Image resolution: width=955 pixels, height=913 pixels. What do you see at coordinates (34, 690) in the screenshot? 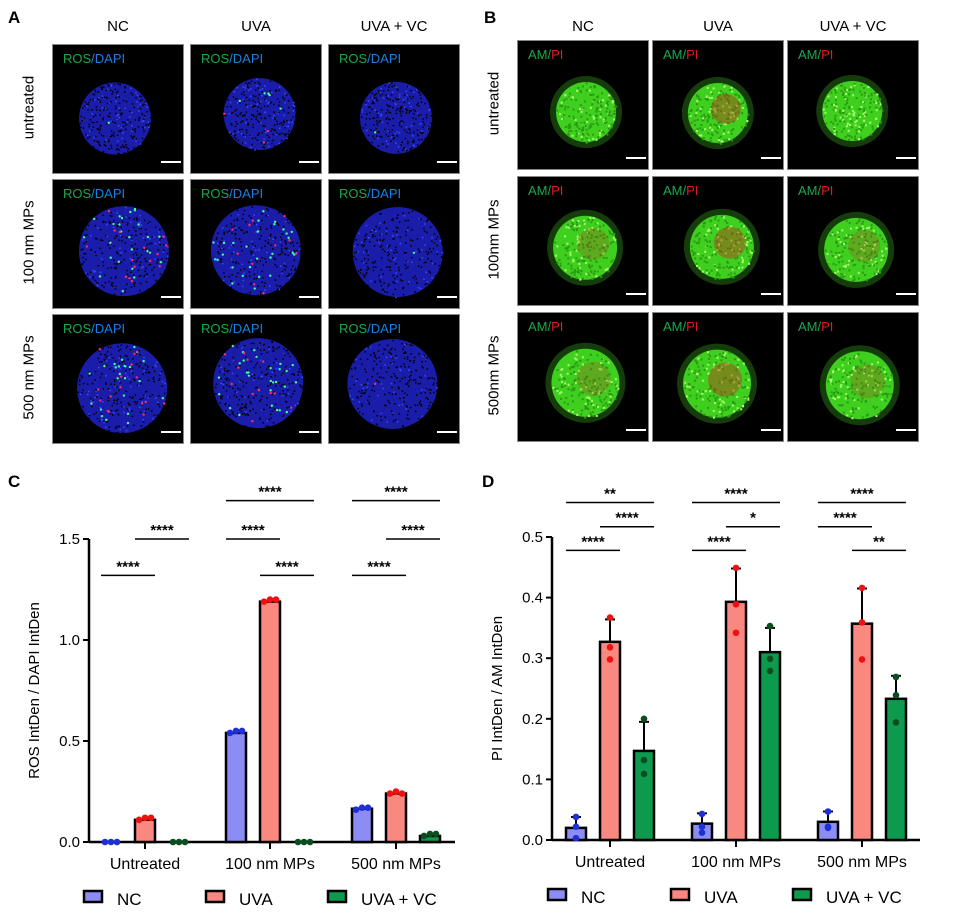
I see `y-axis-label: ROS IntDen / DAPI IntDen` at bounding box center [34, 690].